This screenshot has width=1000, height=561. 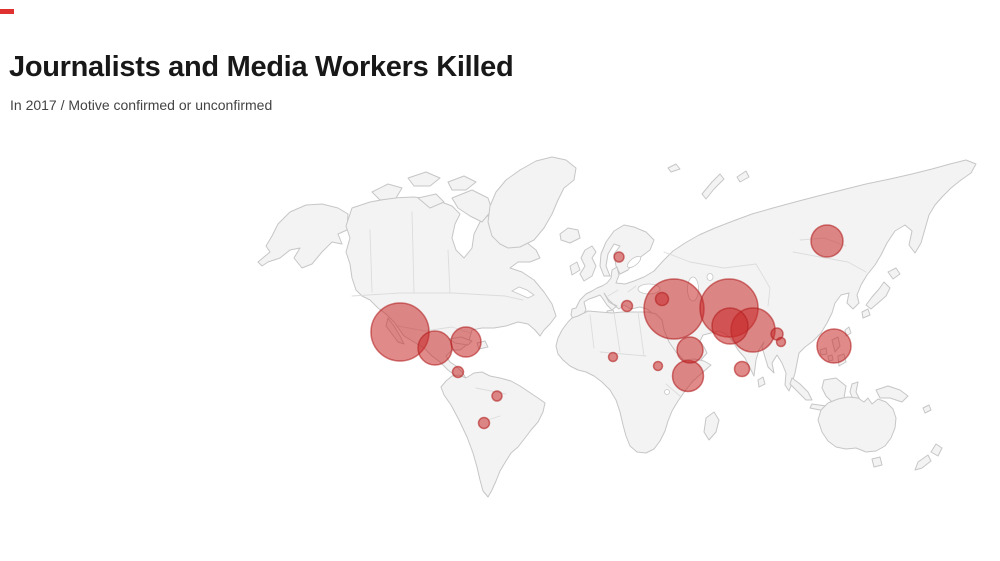 I want to click on bubble-denmark, so click(x=619, y=257).